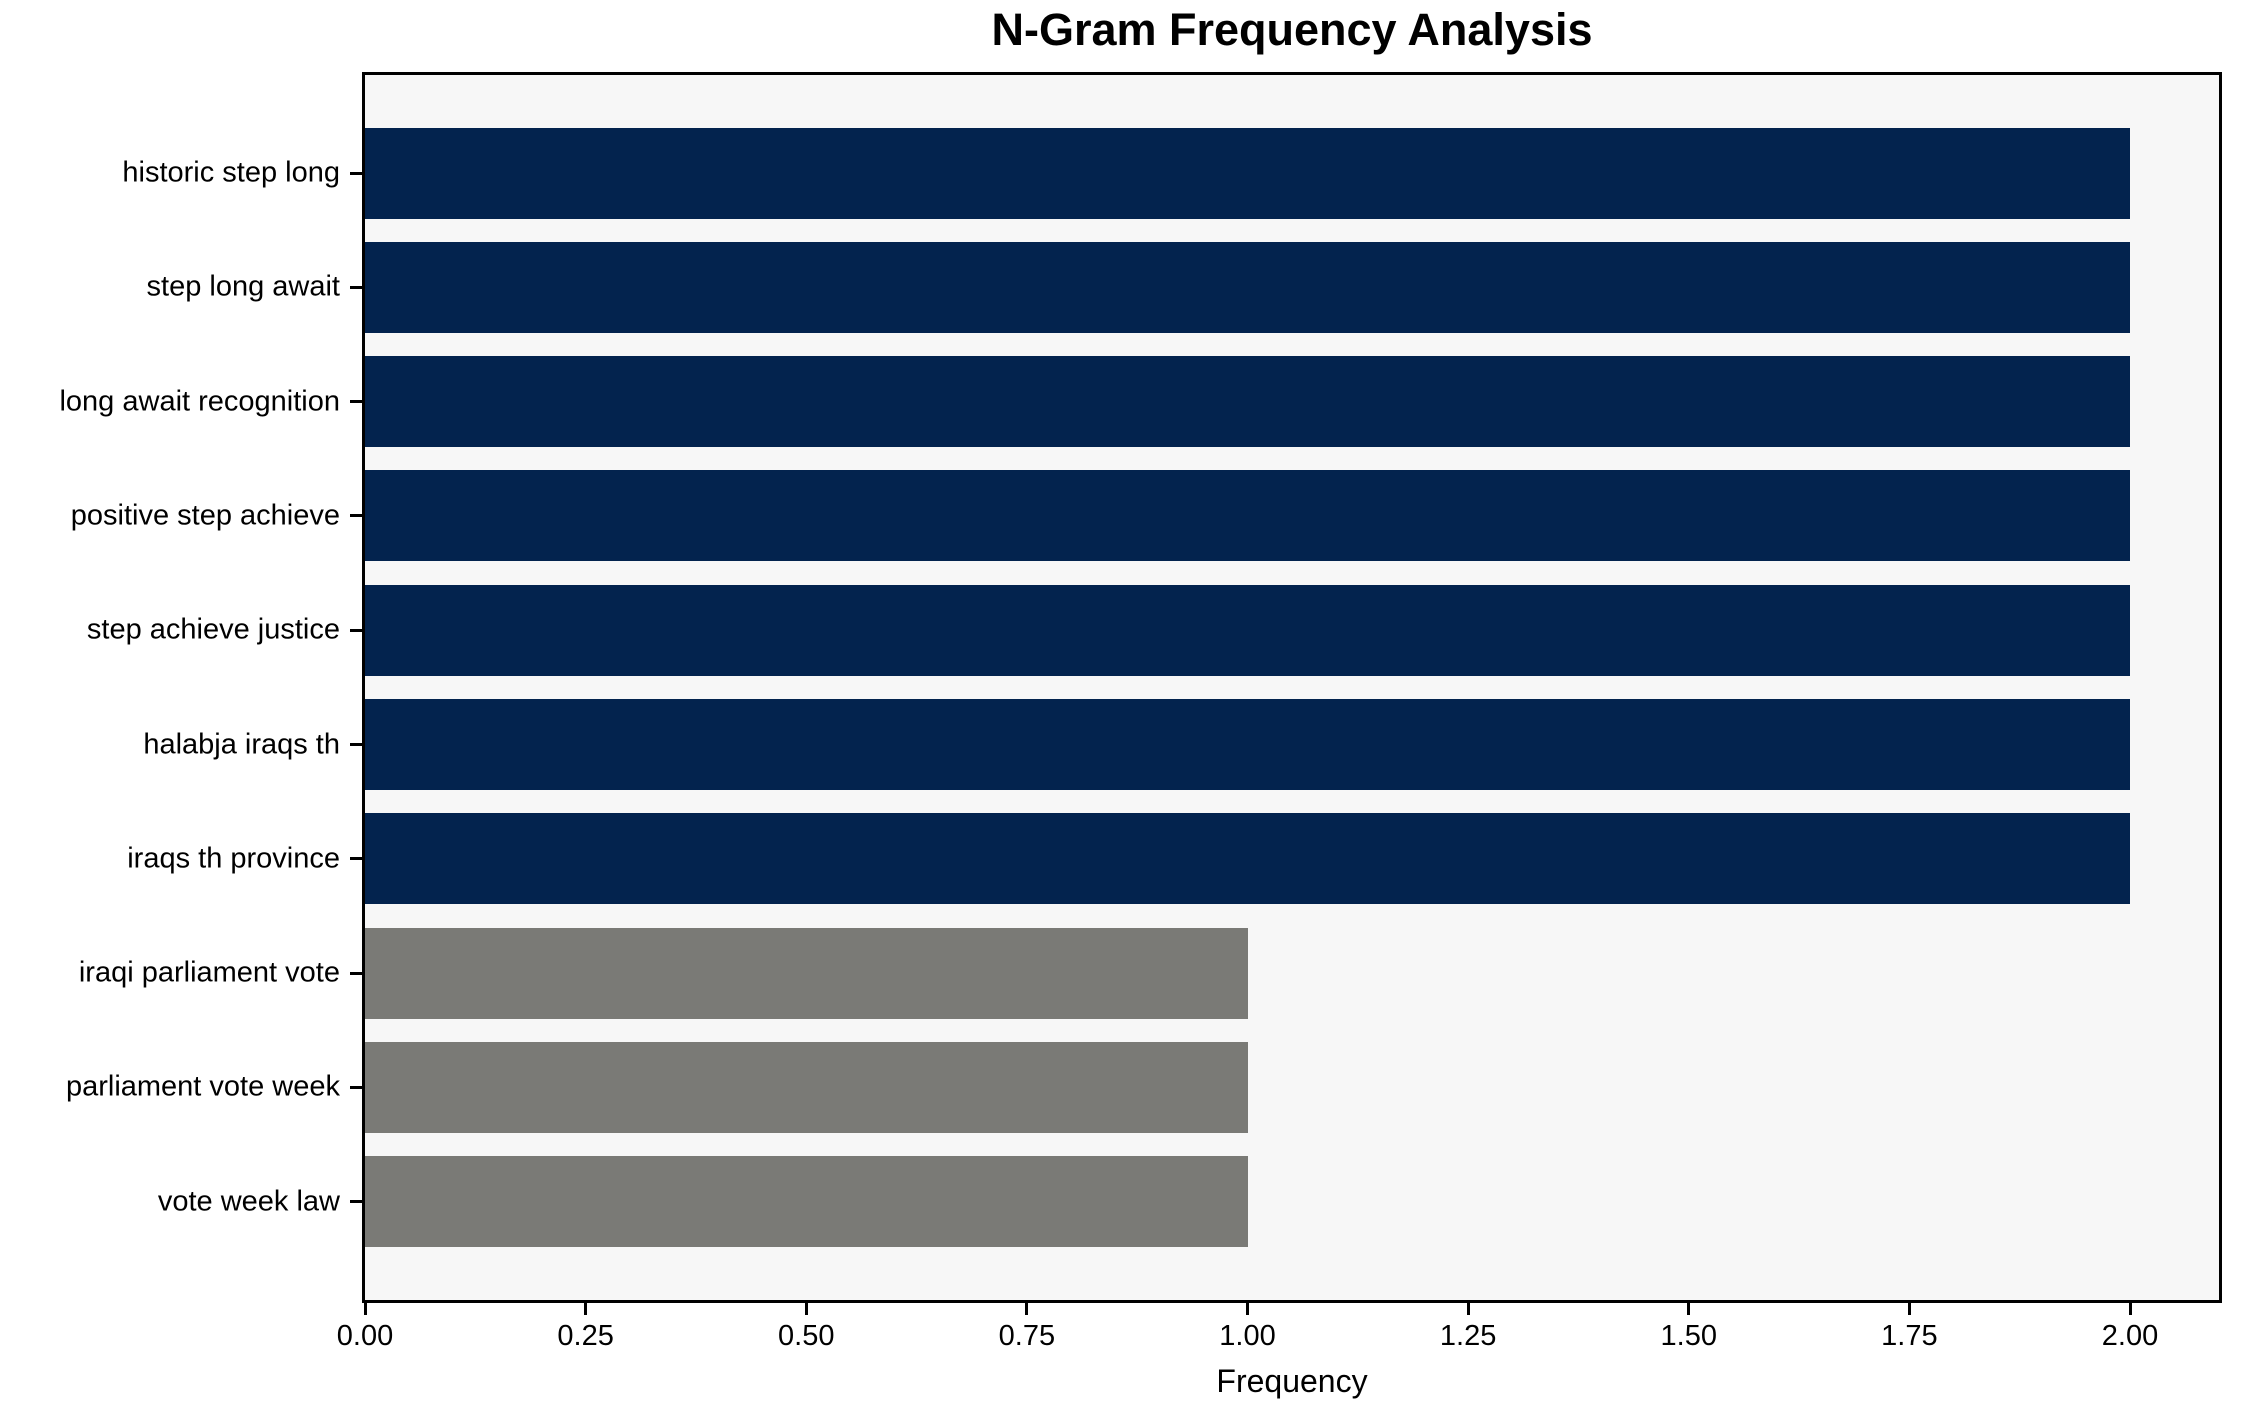 The image size is (2242, 1414). I want to click on x-axis-label: Frequency, so click(1292, 1381).